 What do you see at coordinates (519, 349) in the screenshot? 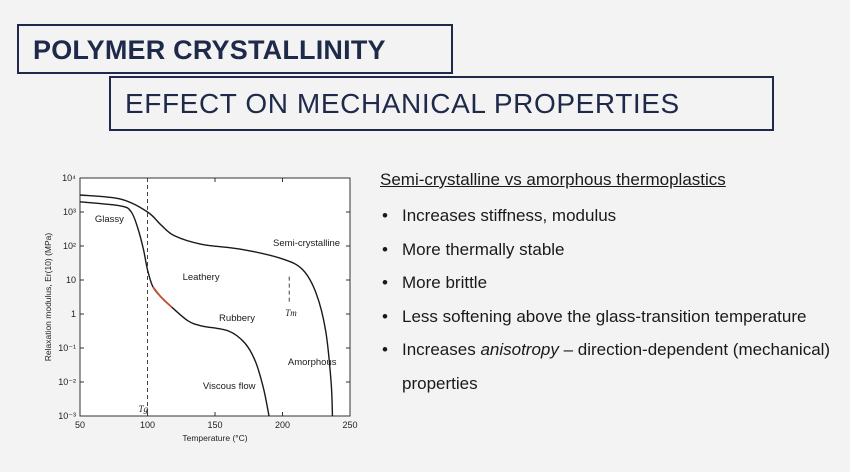
I see `bullet-emphasis: anisotropy` at bounding box center [519, 349].